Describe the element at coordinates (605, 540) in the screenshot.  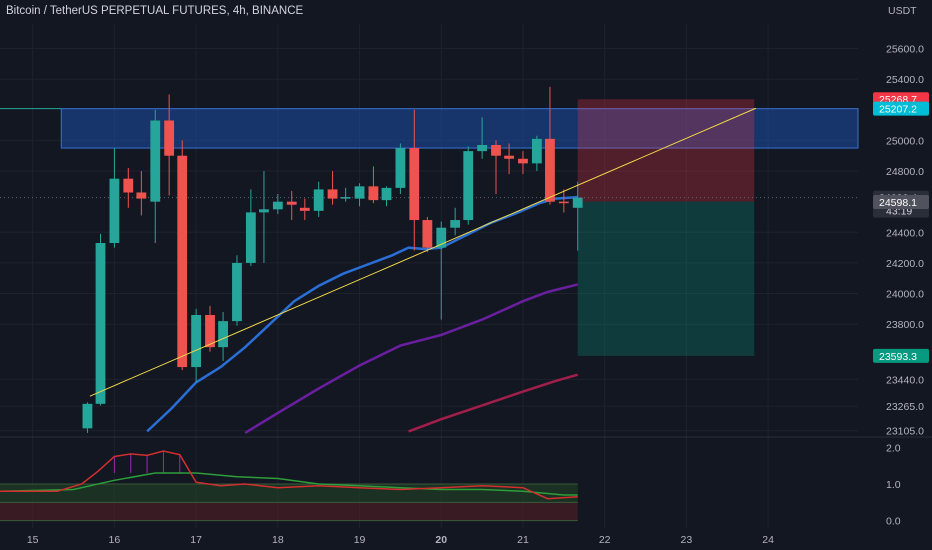
I see `time-tick-label: 22` at that location.